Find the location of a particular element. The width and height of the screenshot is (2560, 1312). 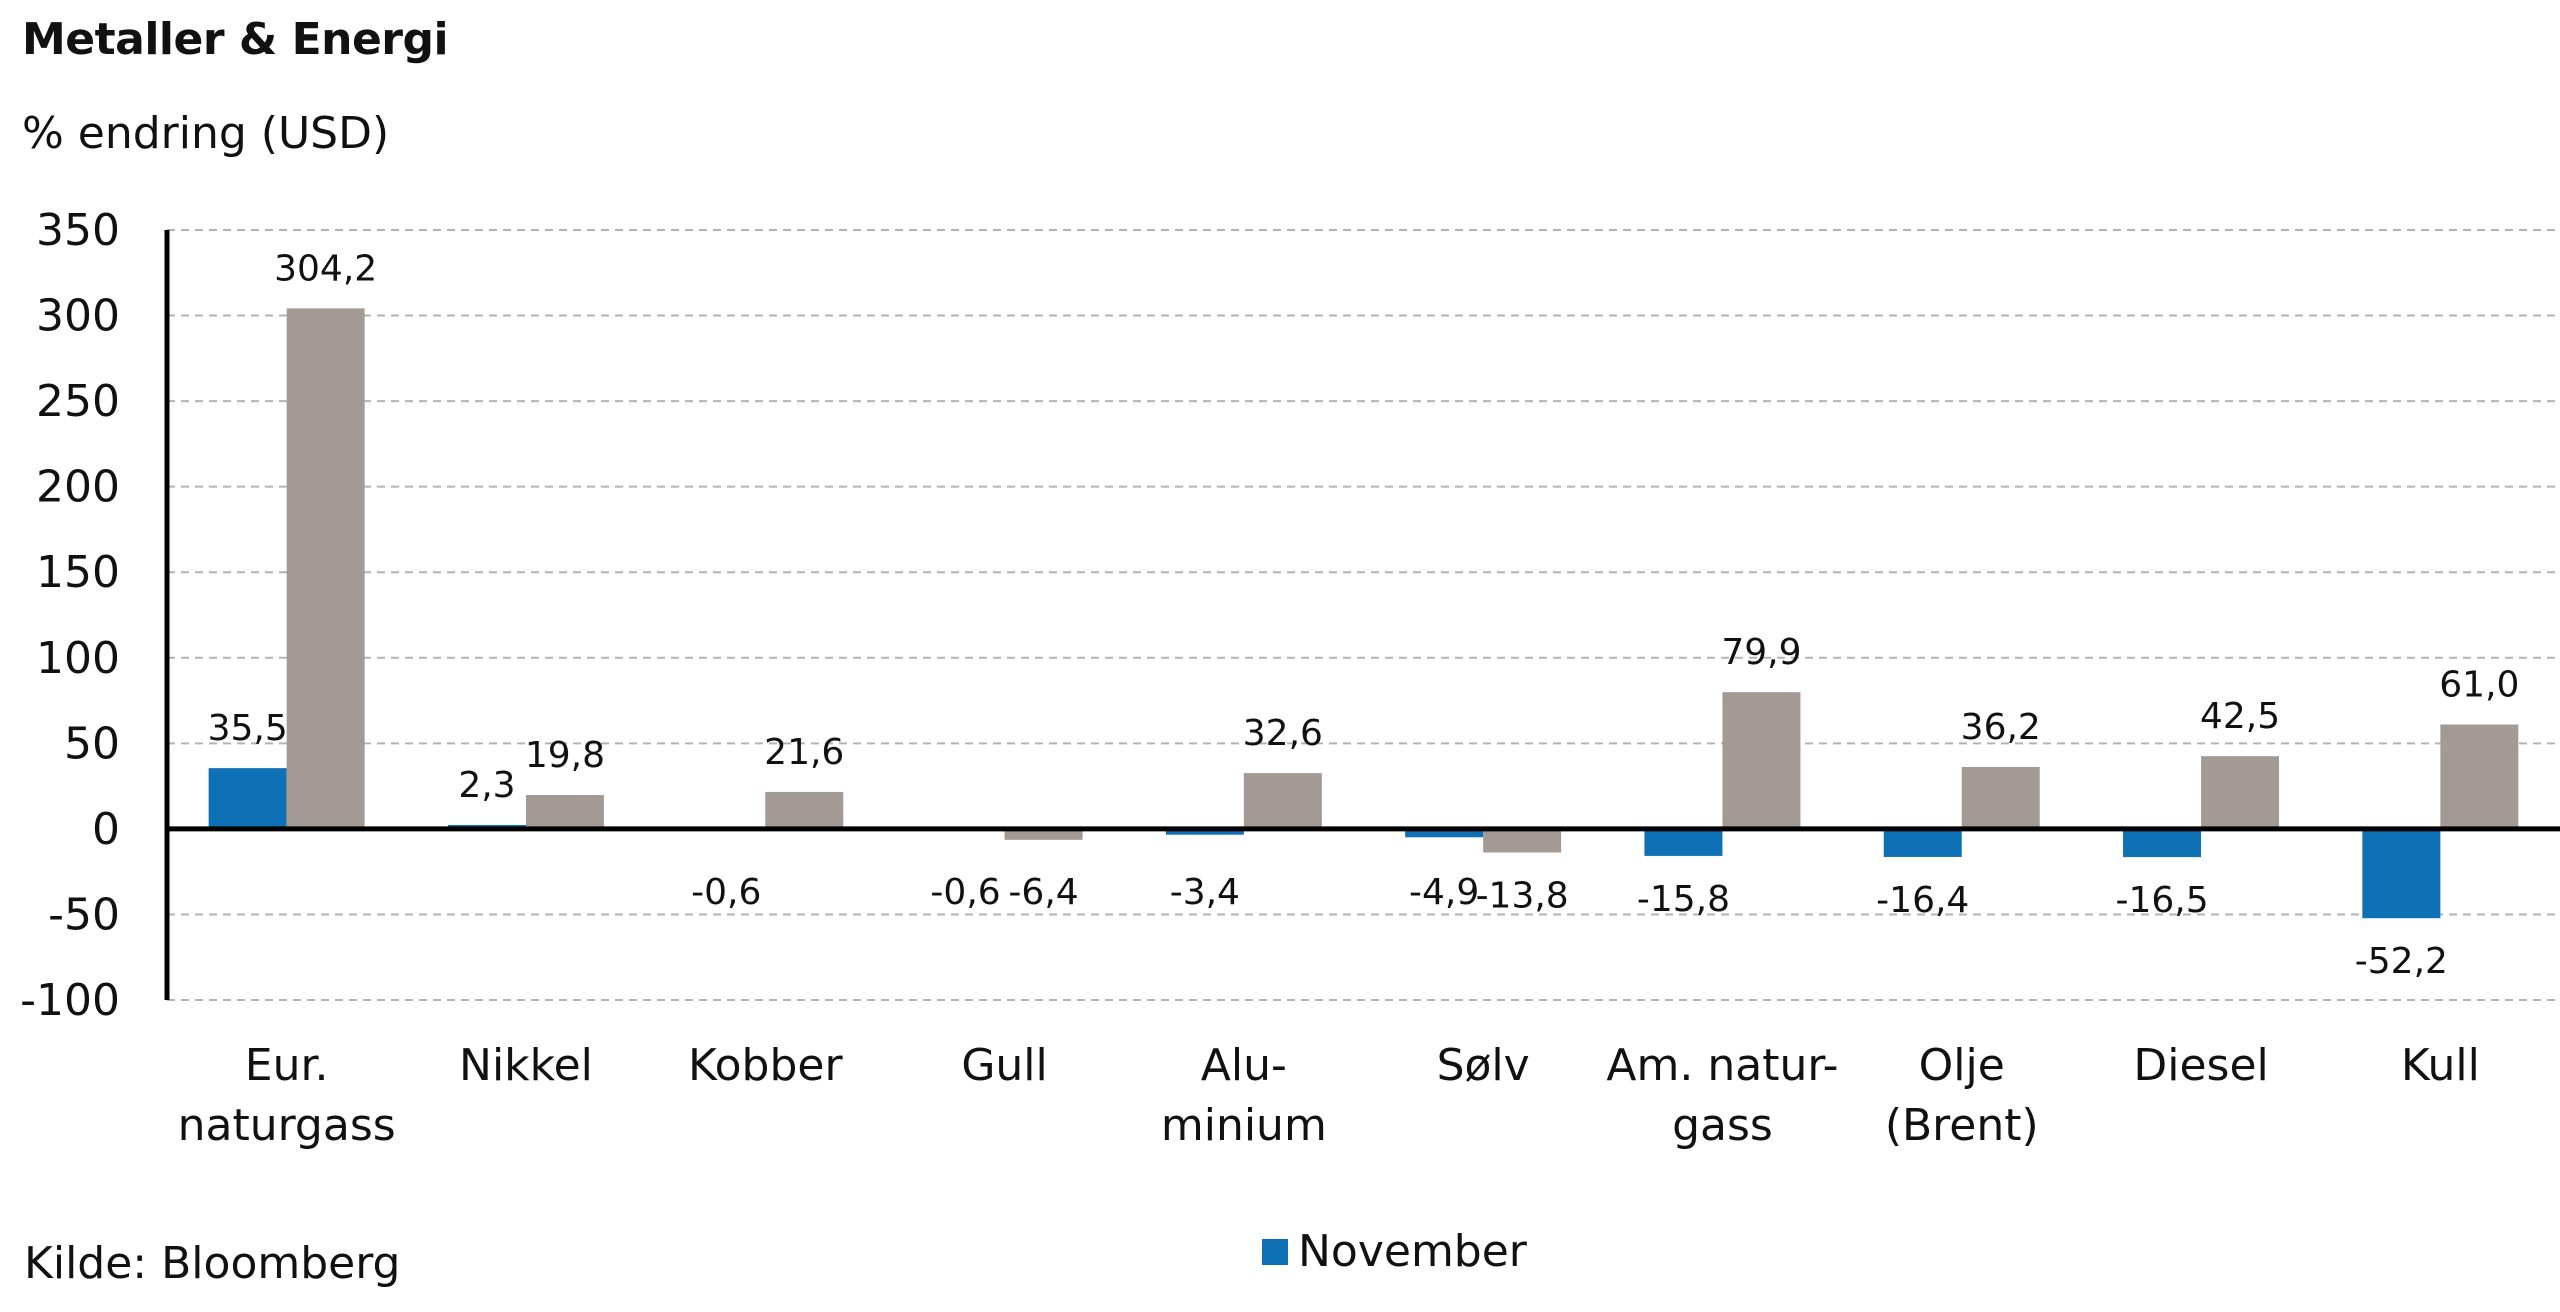

x-tick-label: Alu- is located at coordinates (1244, 1065).